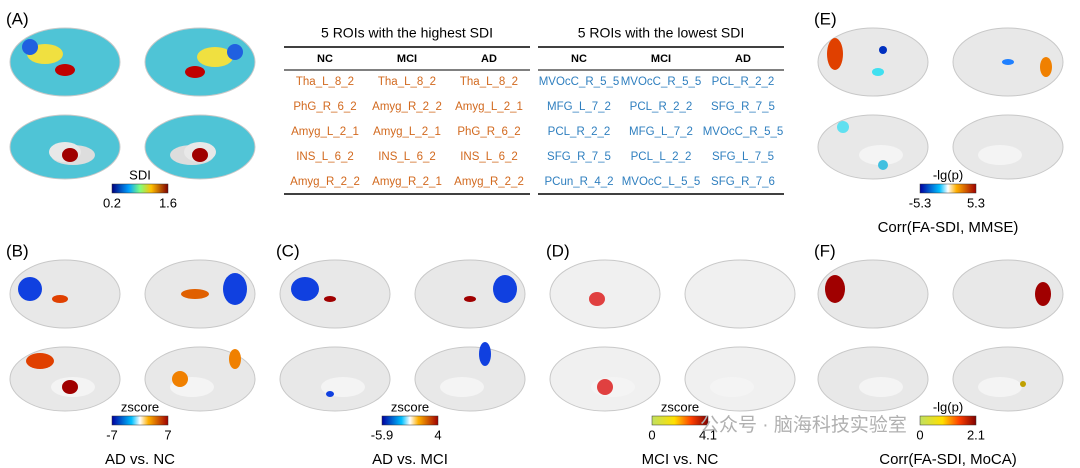  Describe the element at coordinates (661, 33) in the screenshot. I see `table-title: 5 ROIs with the lowest SDI` at that location.